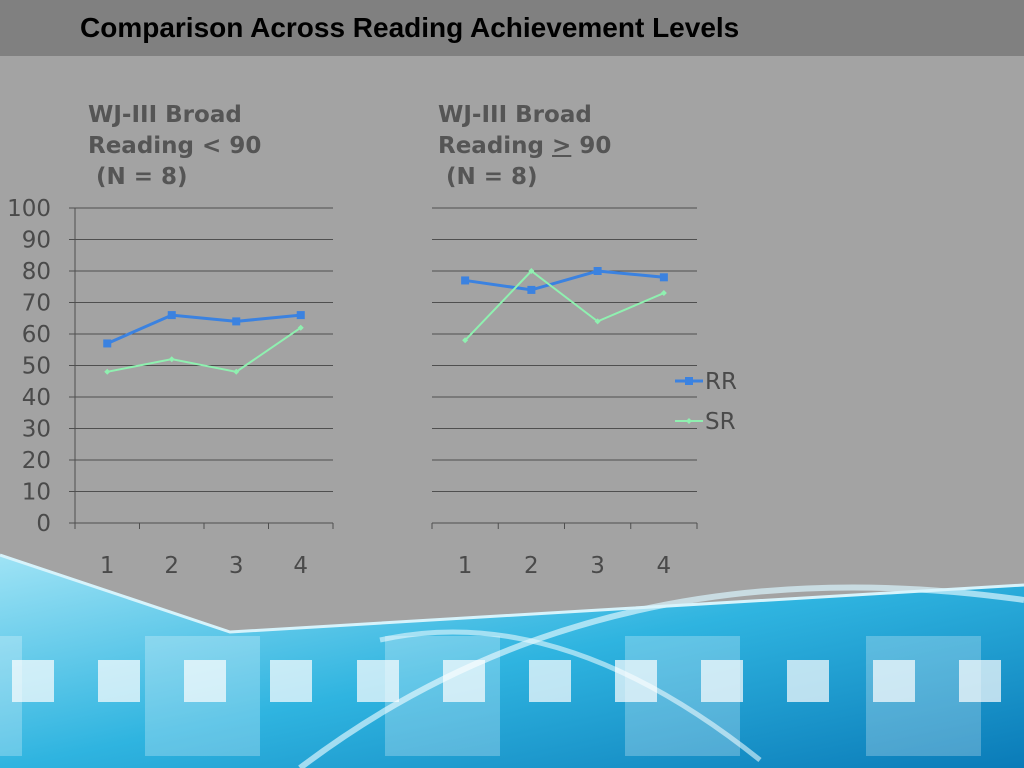 The width and height of the screenshot is (1024, 768). Describe the element at coordinates (515, 115) in the screenshot. I see `right-panel-line1: WJ-III Broad` at that location.